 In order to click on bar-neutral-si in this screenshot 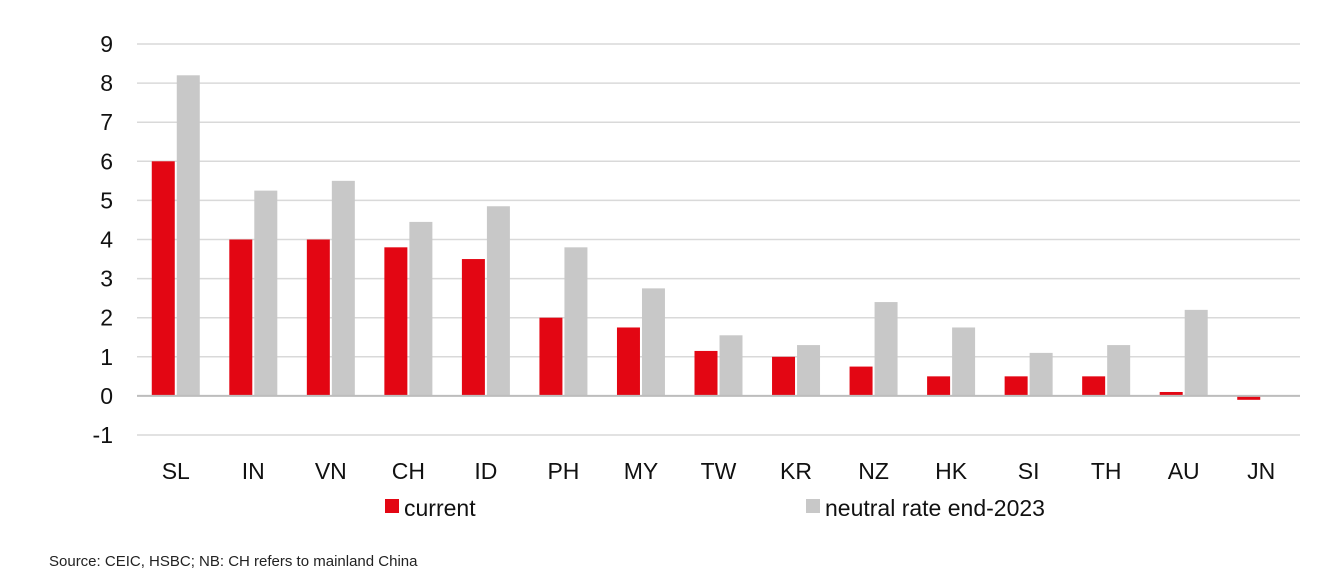, I will do `click(1041, 374)`.